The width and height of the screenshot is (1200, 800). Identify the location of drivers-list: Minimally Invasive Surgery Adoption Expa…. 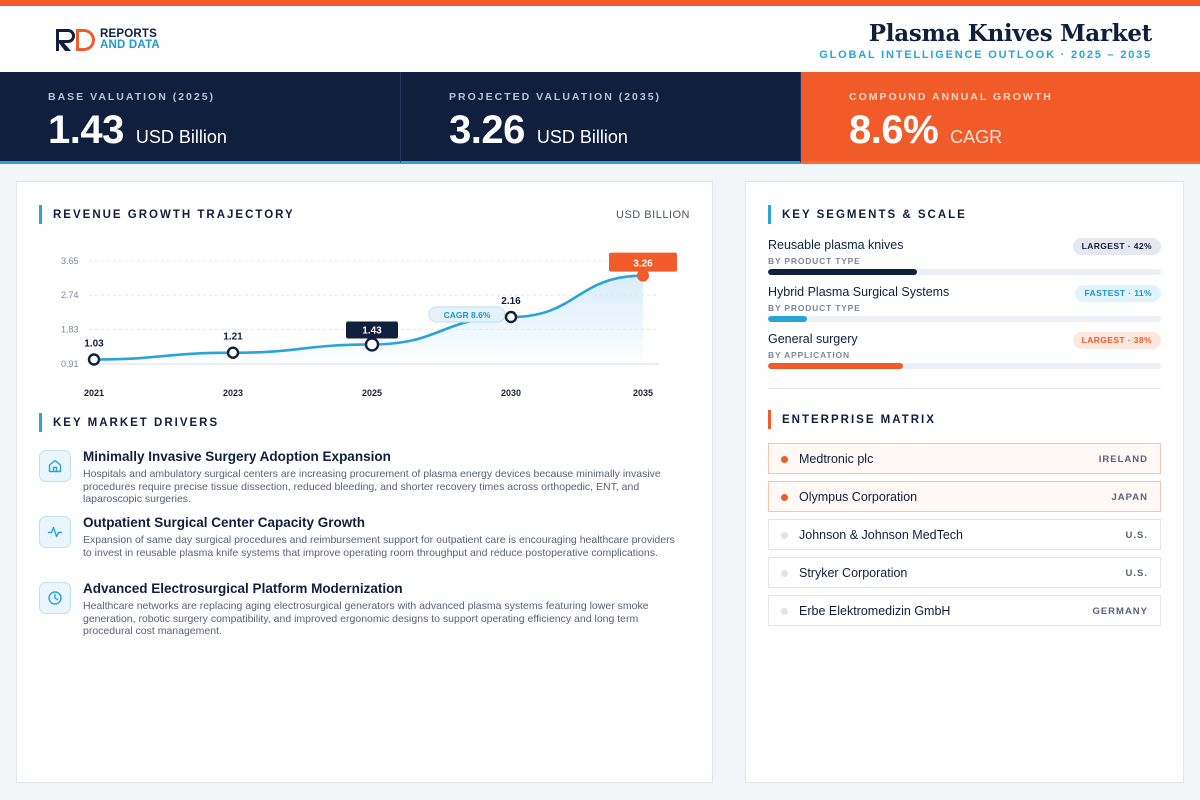
(364, 548).